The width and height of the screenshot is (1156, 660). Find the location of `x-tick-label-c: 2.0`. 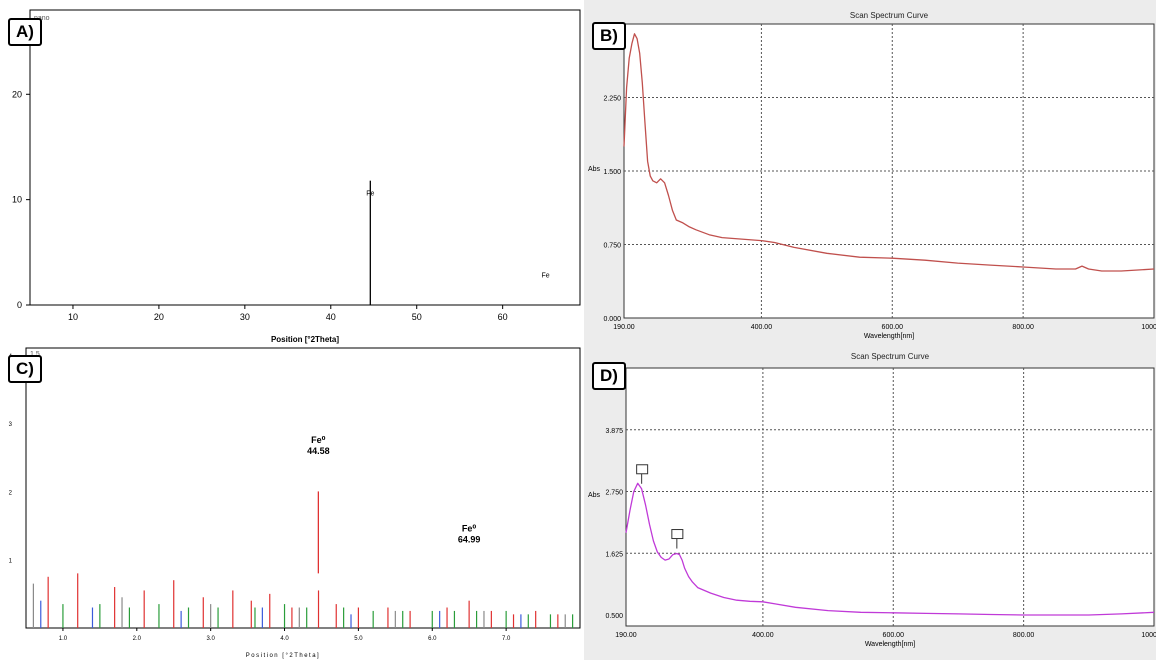

x-tick-label-c: 2.0 is located at coordinates (137, 639).